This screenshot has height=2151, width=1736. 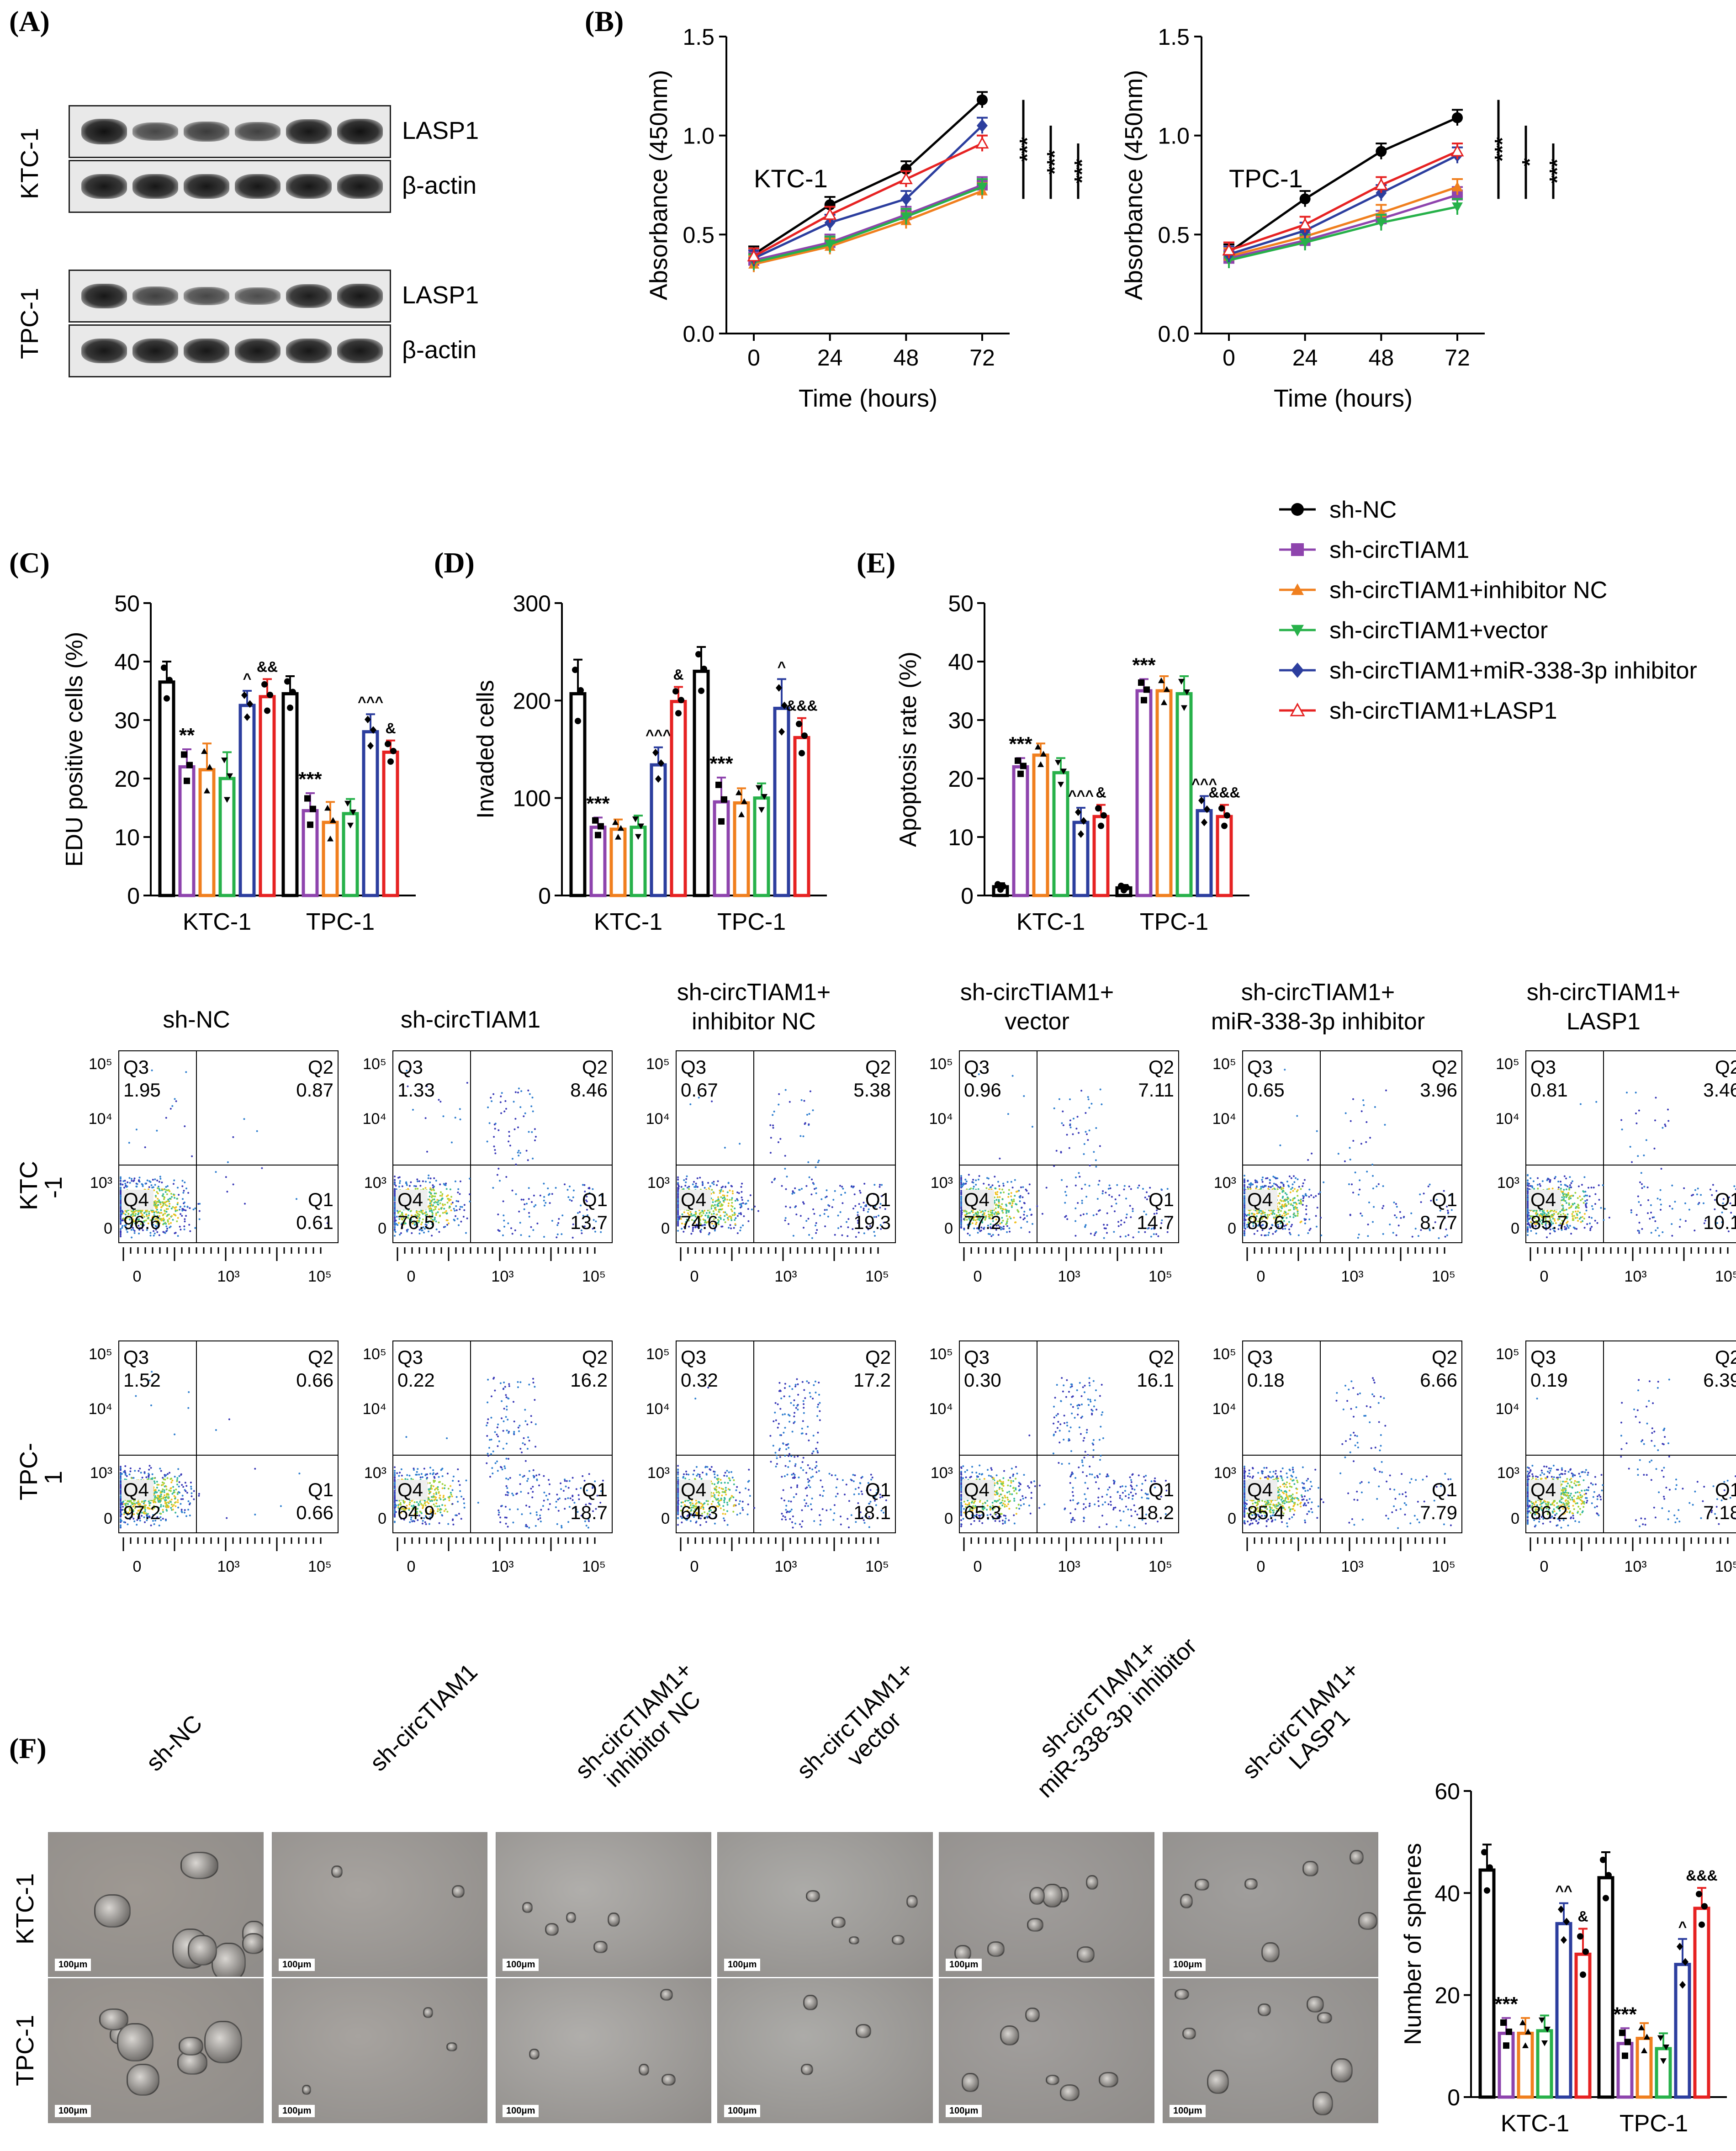 What do you see at coordinates (142, 1090) in the screenshot?
I see `quadrant-value: 1.95` at bounding box center [142, 1090].